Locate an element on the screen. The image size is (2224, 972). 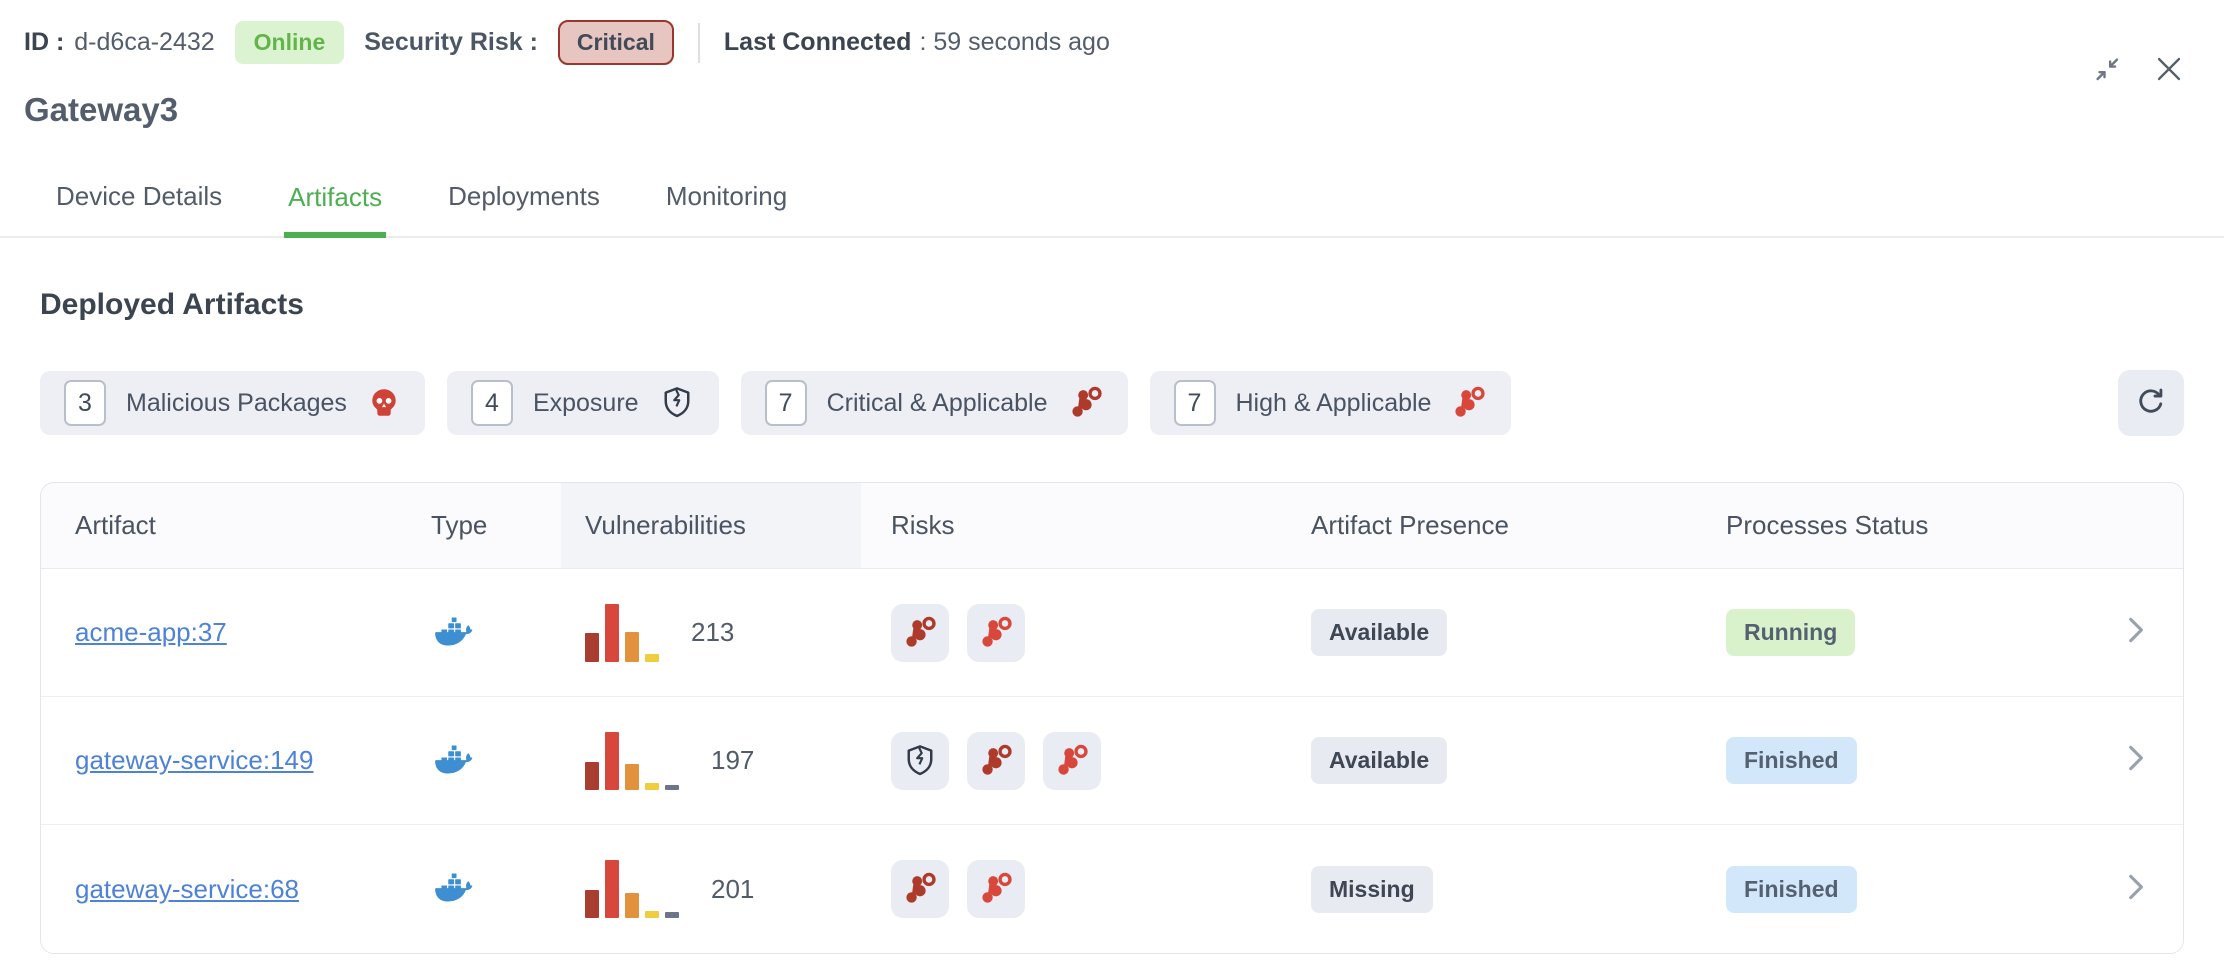
device-id-label: ID : is located at coordinates (44, 42).